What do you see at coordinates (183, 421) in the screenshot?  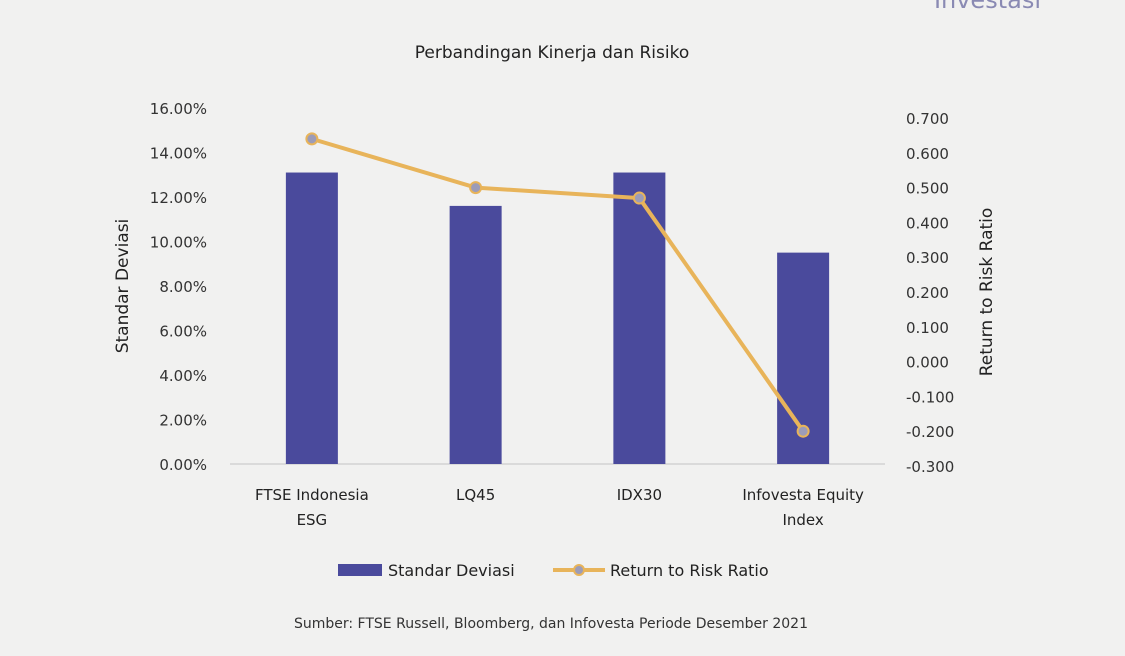 I see `left-tick-label: 2.00%` at bounding box center [183, 421].